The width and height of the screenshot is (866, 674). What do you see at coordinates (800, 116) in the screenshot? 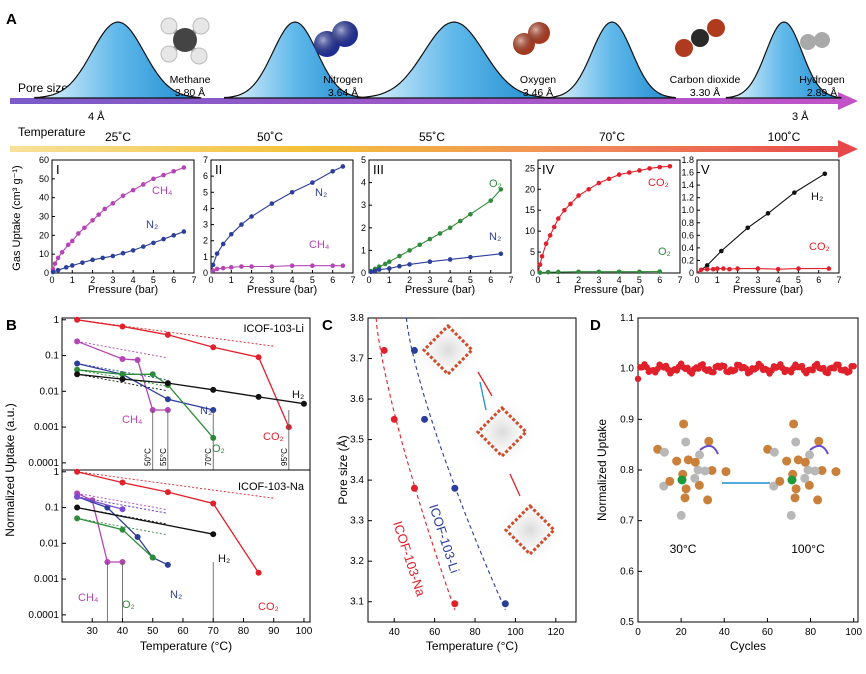
I see `pore-right-tick: 3 Å` at bounding box center [800, 116].